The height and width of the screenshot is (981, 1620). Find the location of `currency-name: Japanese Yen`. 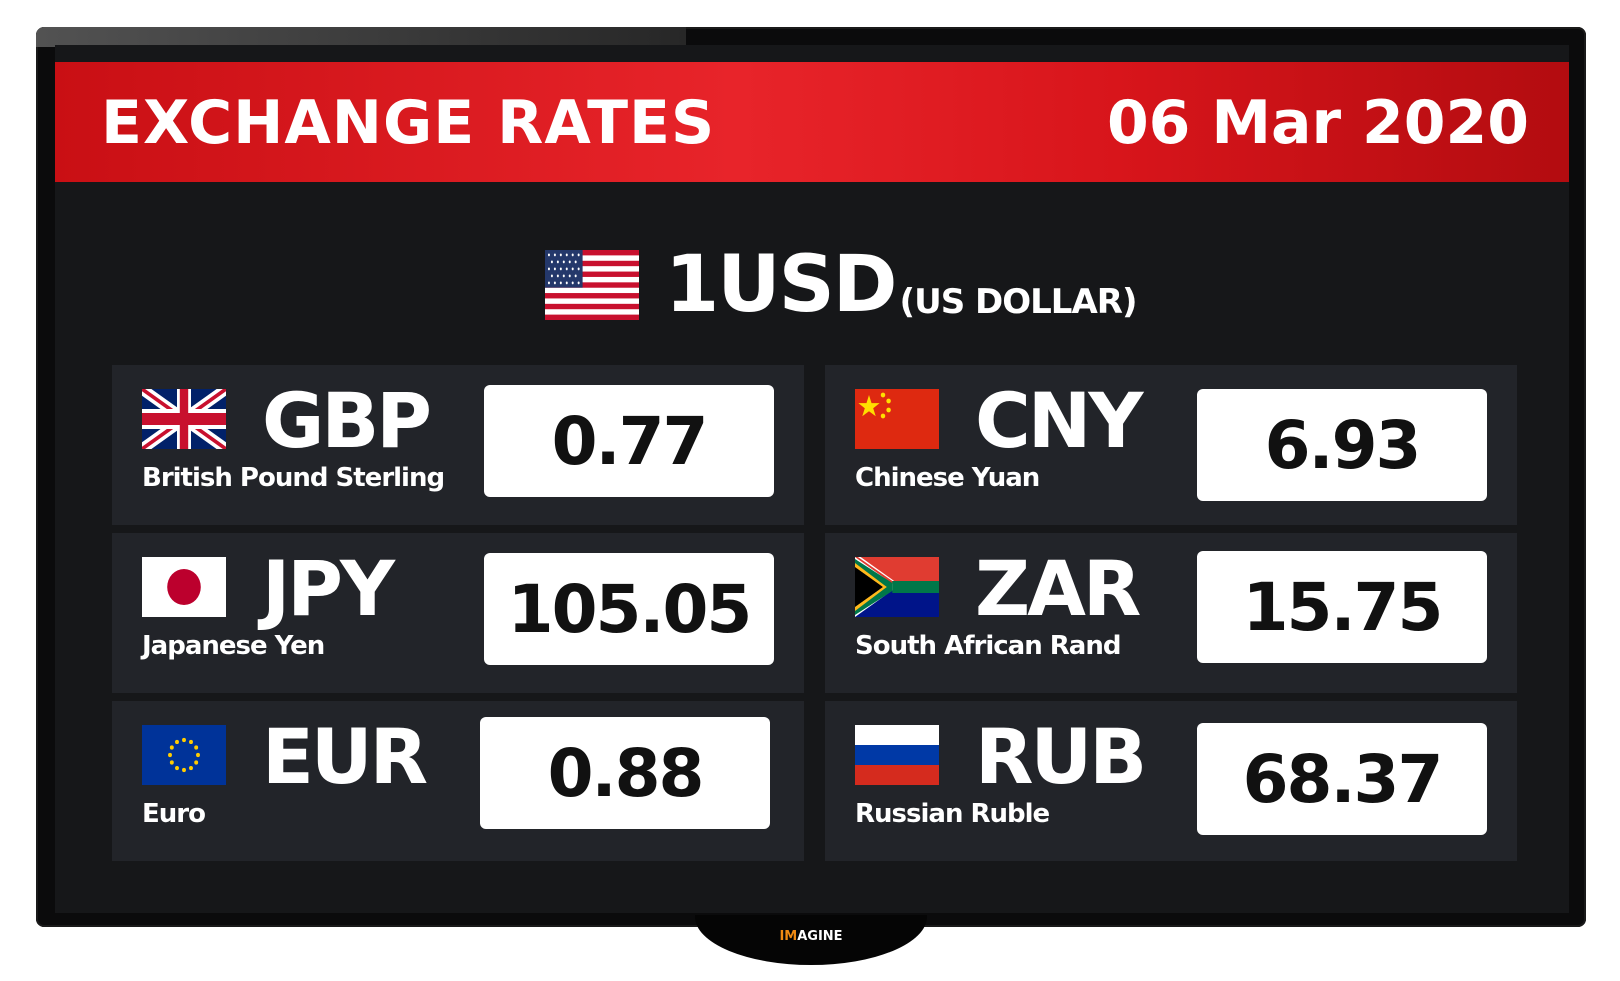

currency-name: Japanese Yen is located at coordinates (233, 646).